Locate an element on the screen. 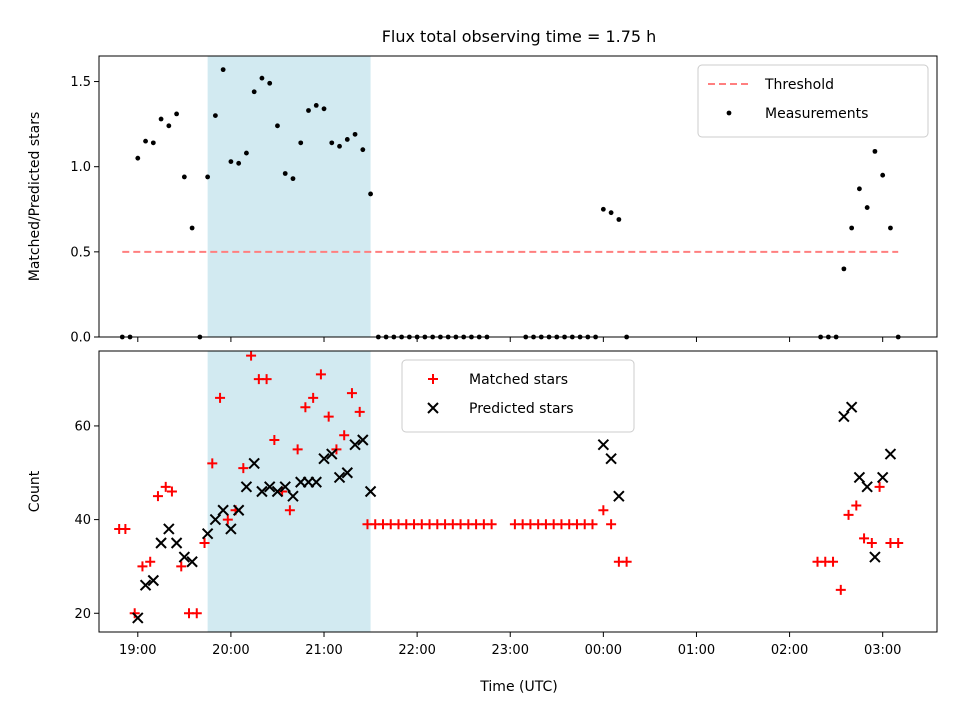 Image resolution: width=960 pixels, height=720 pixels. x-axis-label: Time (UTC) is located at coordinates (518, 687).